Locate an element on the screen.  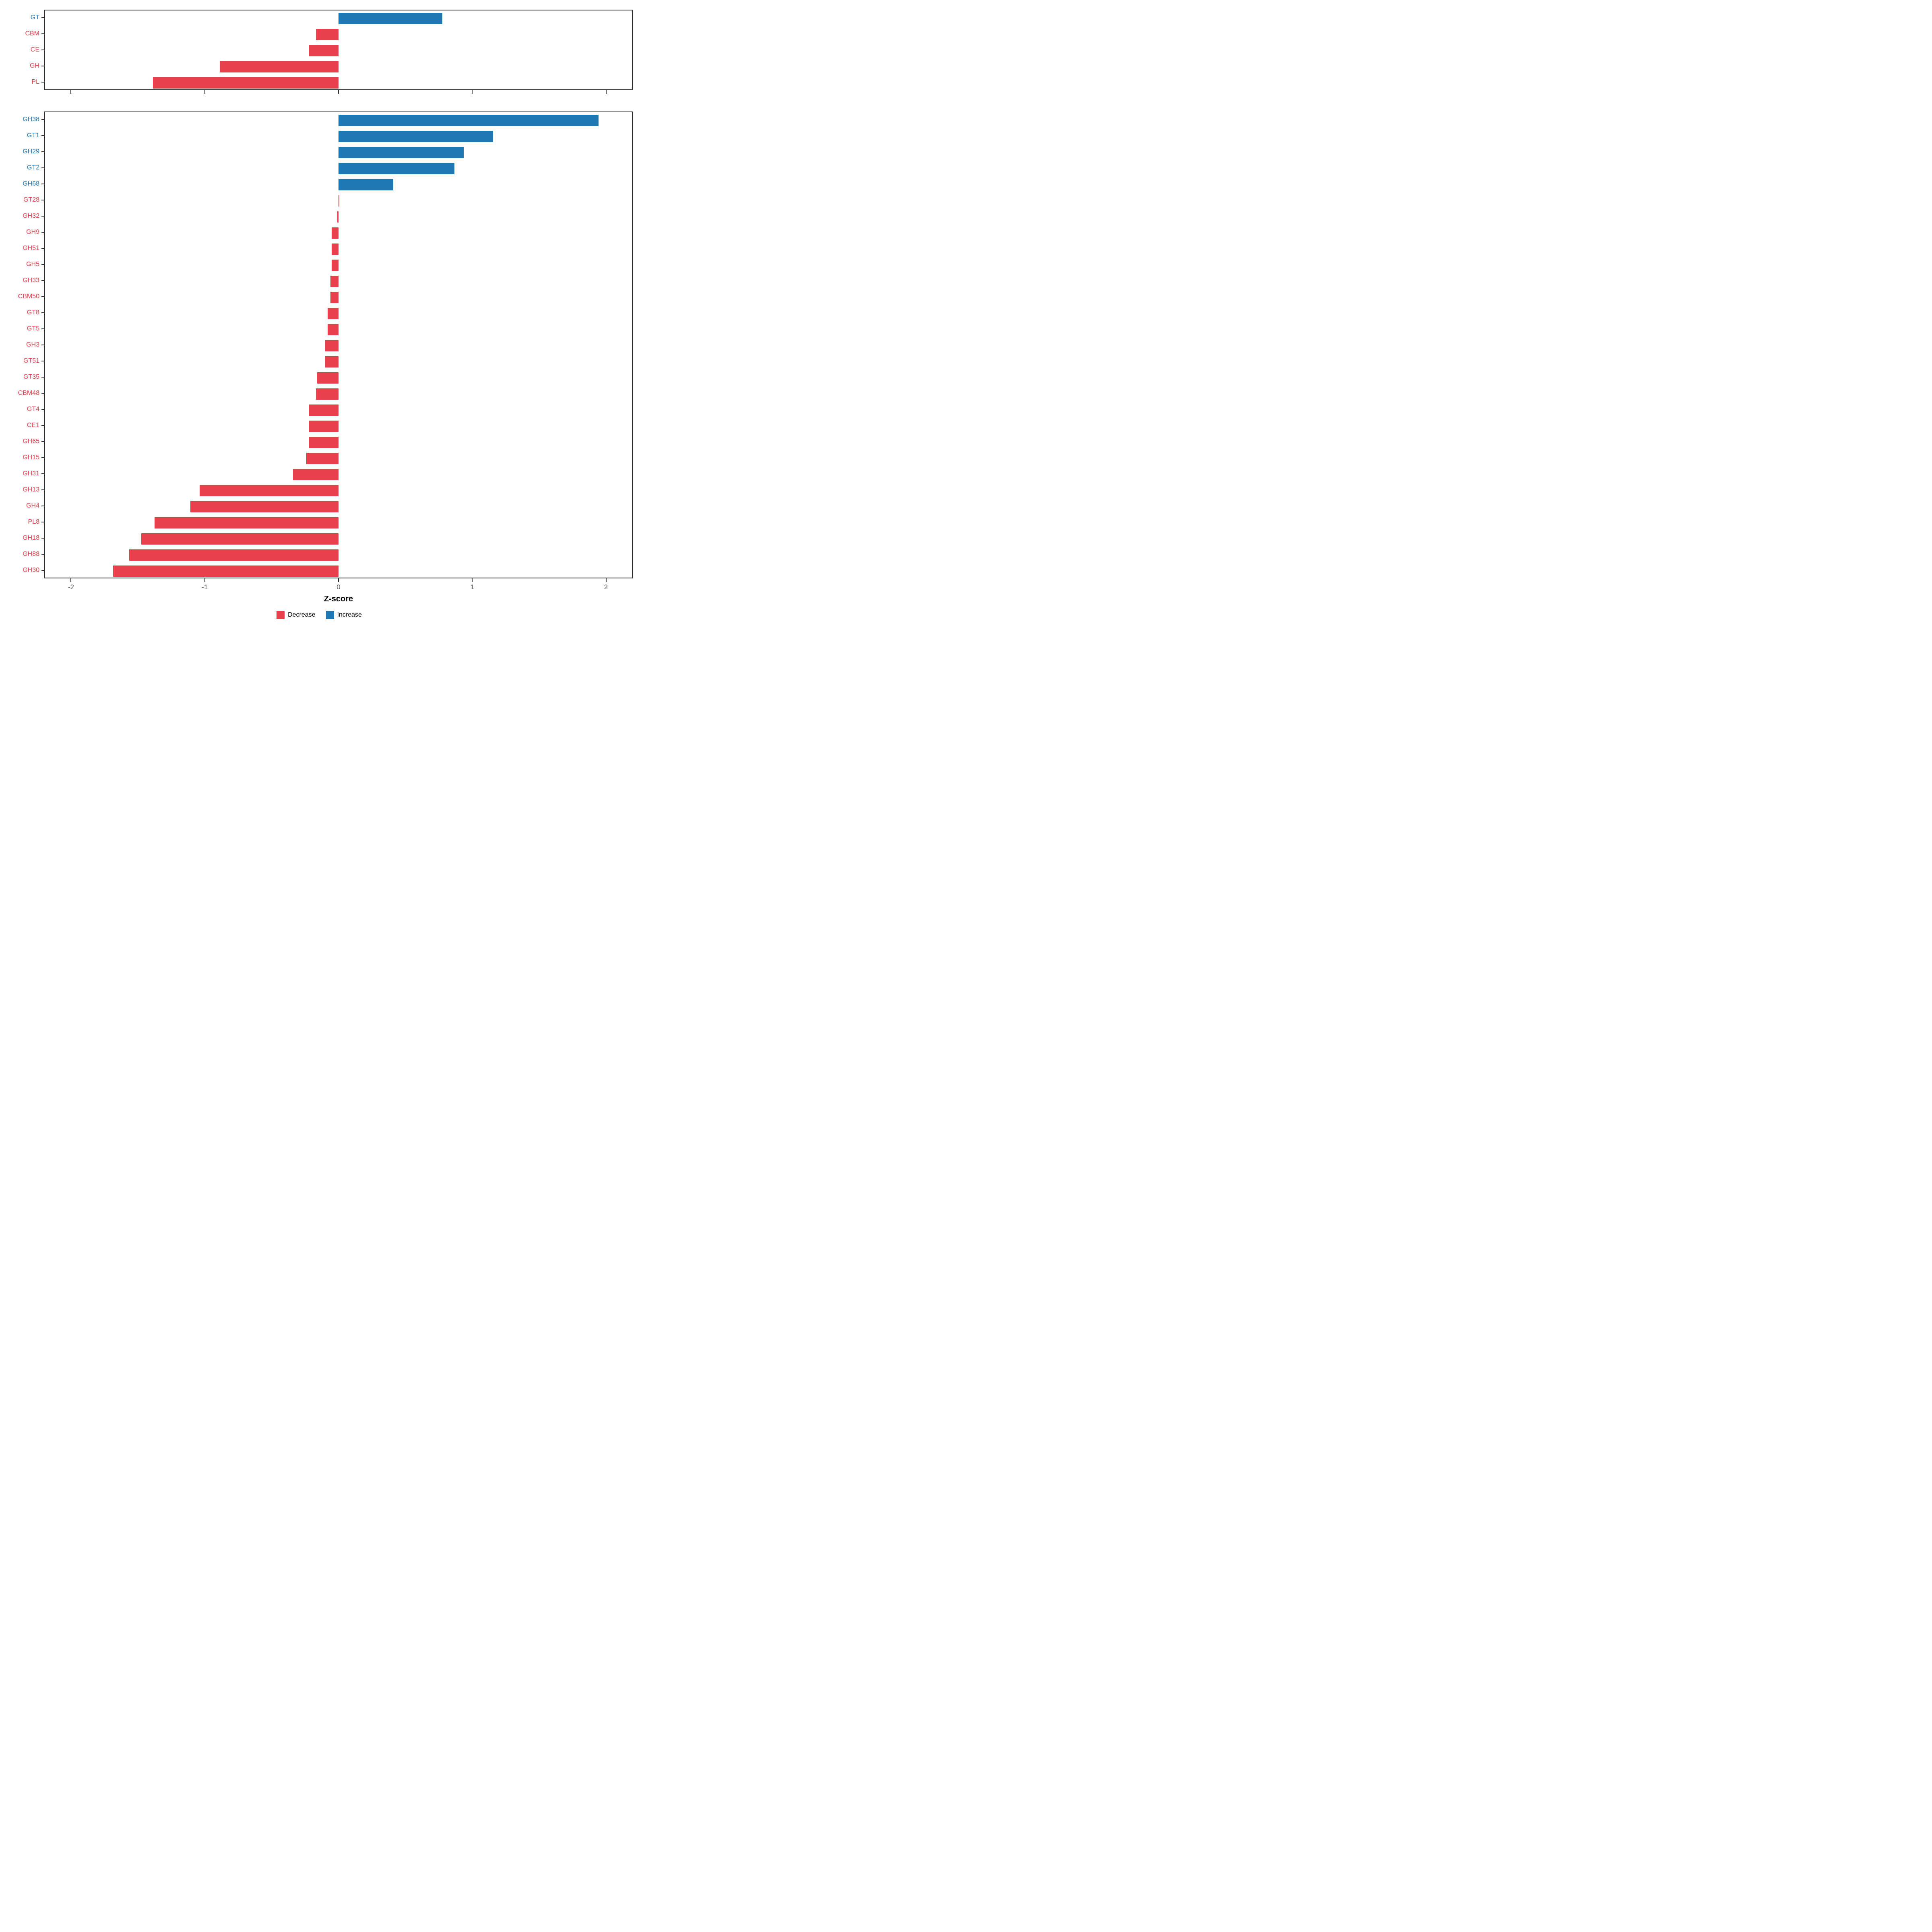
y-axis-labels: GT CBM CE GH PL is located at coordinates (25, 52).